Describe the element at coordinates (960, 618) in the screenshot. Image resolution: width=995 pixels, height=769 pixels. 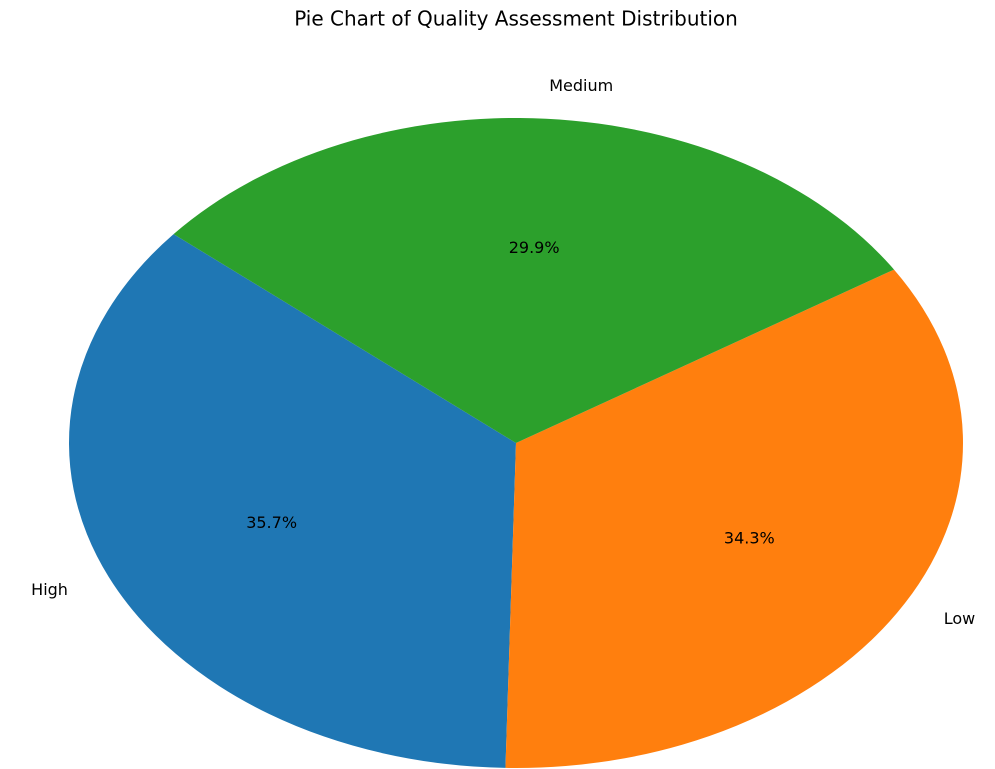
I see `slice-label: Low` at that location.